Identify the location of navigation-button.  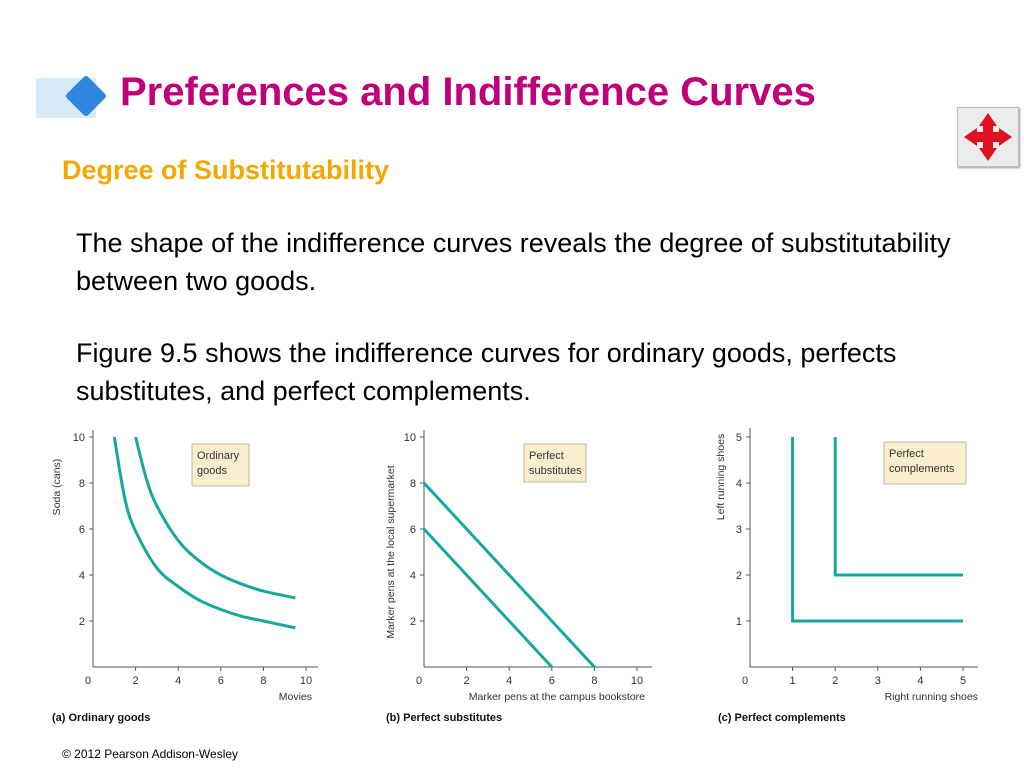
(988, 137).